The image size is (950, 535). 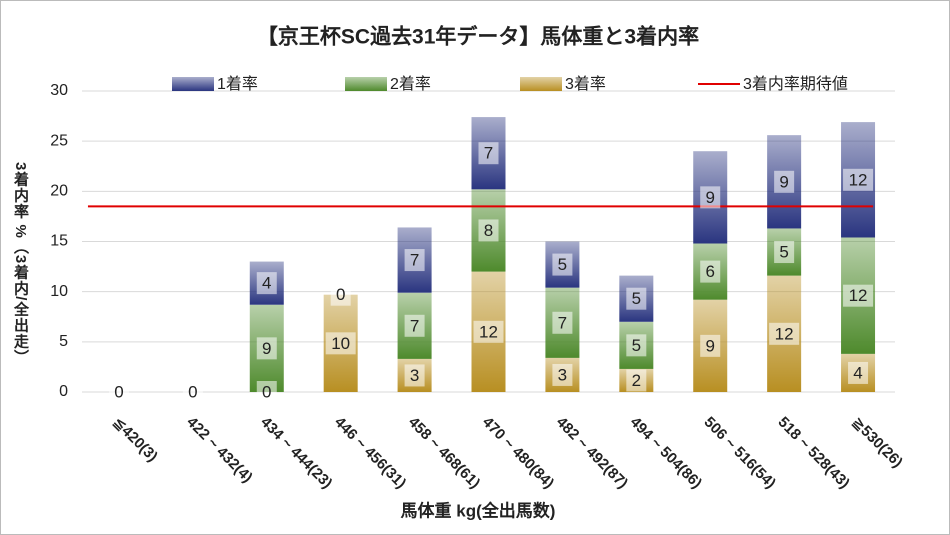 I want to click on data-label: 6, so click(x=709, y=271).